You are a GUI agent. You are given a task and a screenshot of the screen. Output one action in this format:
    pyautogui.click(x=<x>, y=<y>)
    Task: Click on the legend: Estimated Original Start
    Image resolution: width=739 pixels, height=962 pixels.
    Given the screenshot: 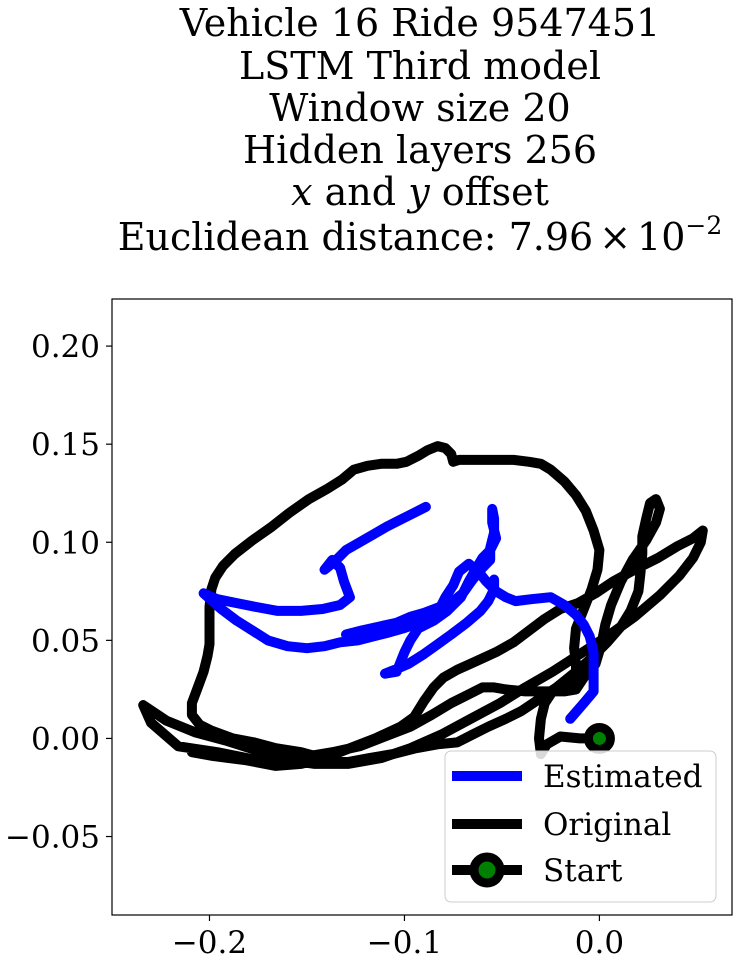 What is the action you would take?
    pyautogui.click(x=580, y=826)
    